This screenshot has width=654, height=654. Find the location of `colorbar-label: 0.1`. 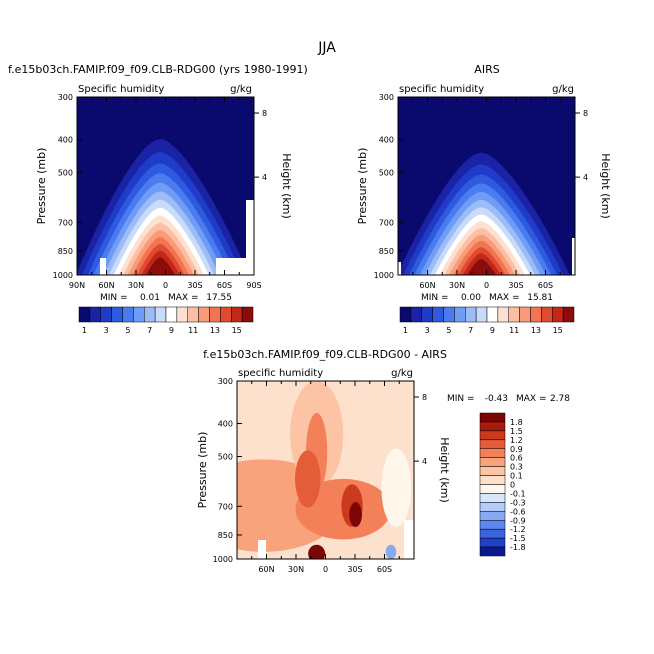

colorbar-label: 0.1 is located at coordinates (516, 476).